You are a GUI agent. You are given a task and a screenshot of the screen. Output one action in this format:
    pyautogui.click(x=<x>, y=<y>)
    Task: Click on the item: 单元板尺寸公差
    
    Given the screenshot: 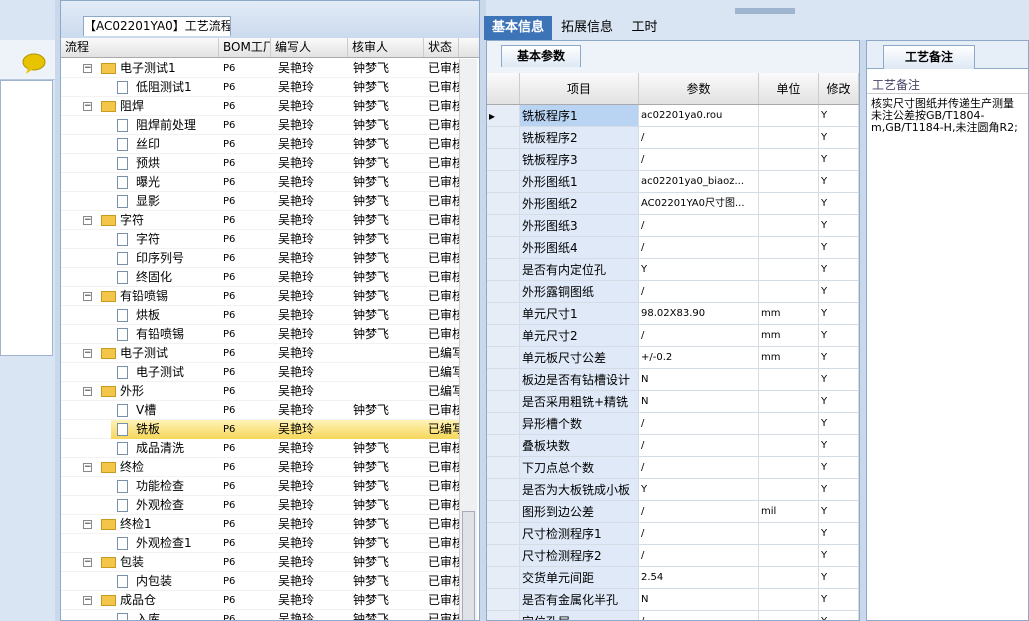 What is the action you would take?
    pyautogui.click(x=579, y=358)
    